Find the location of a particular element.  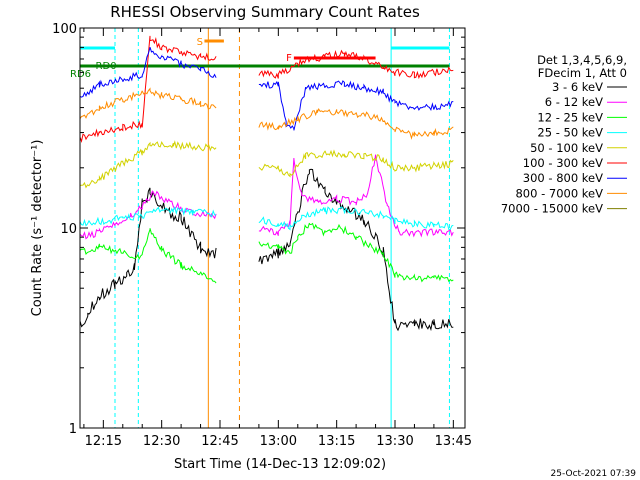

legend-label-2: 12 - 25 keV is located at coordinates (570, 117).